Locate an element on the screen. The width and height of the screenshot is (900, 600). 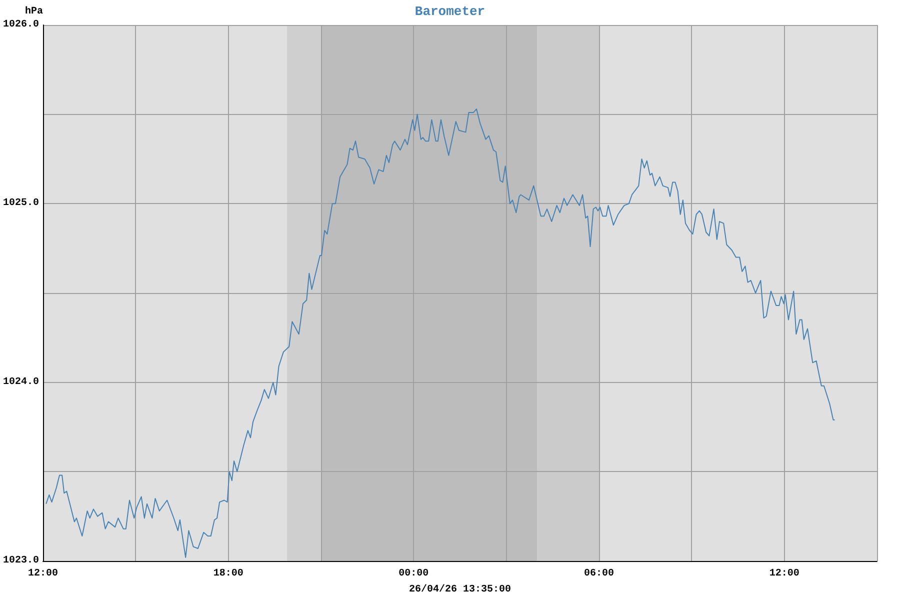
y-tick-label: 1024.0 is located at coordinates (21, 382).